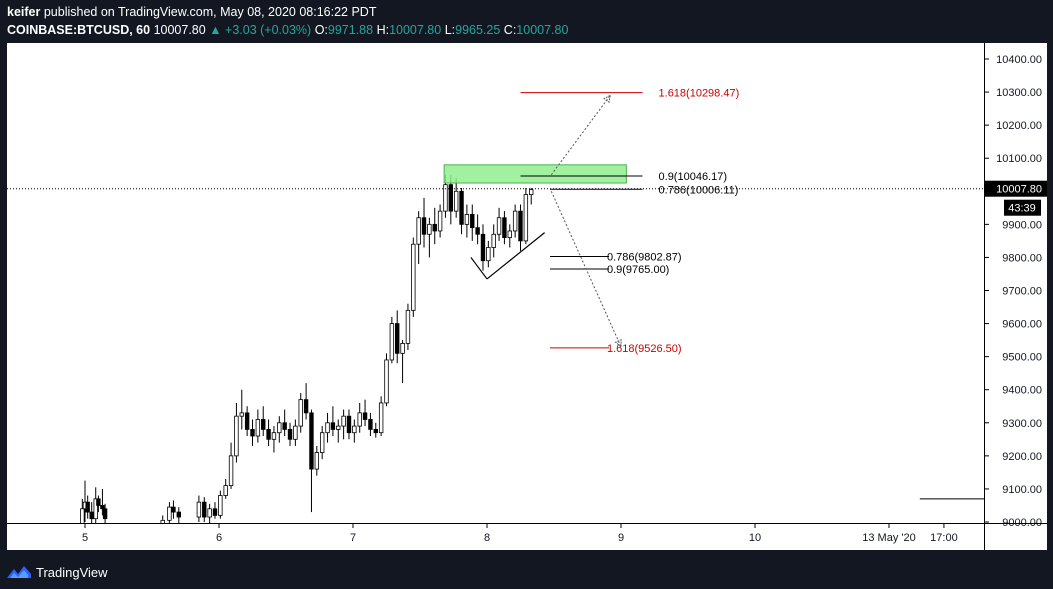 The height and width of the screenshot is (589, 1053). I want to click on close-value: 10007.80, so click(542, 30).